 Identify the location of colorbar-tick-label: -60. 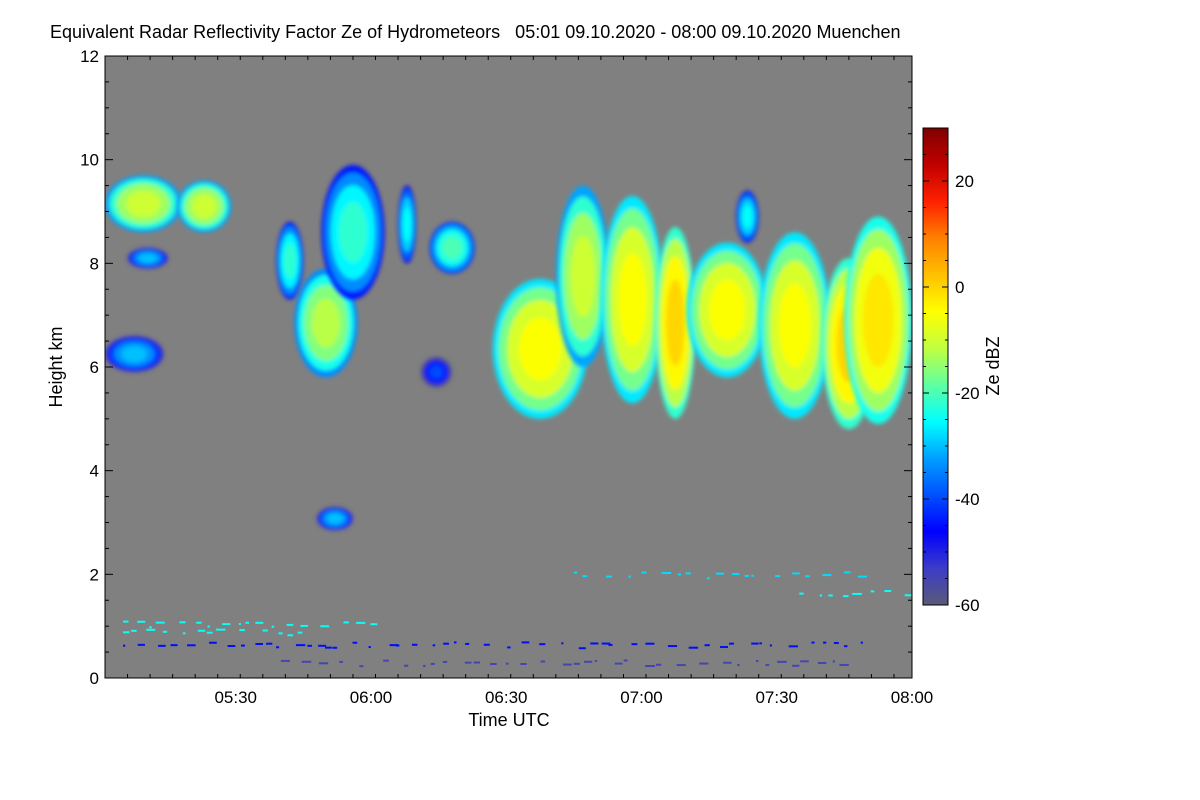
(967, 605).